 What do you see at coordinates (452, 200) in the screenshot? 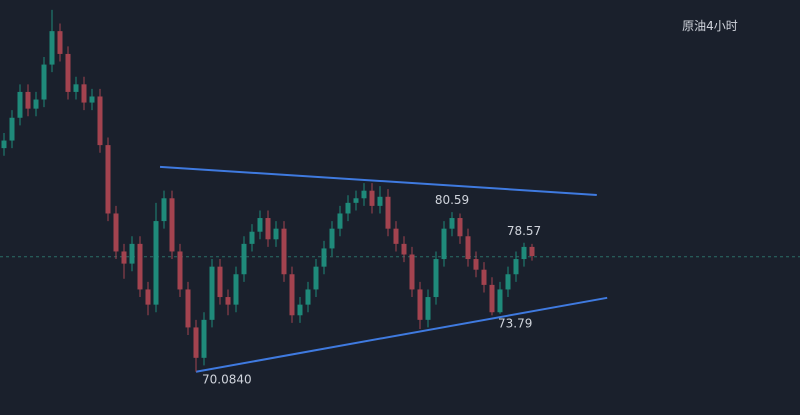
I see `high-label: 80.59` at bounding box center [452, 200].